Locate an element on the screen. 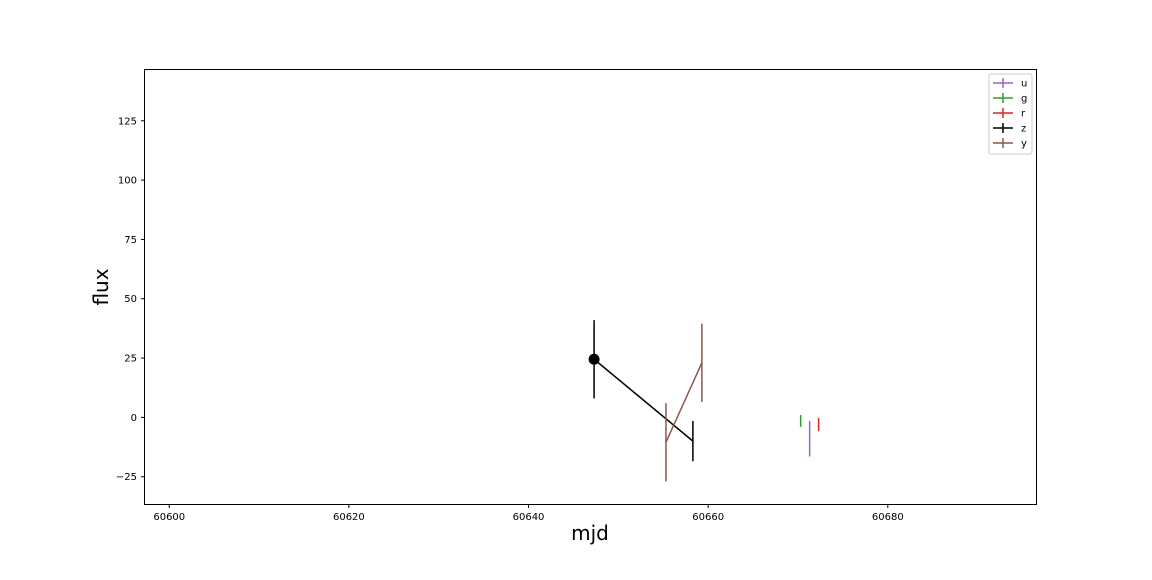 The width and height of the screenshot is (1152, 580). y-tick-label: 50 is located at coordinates (130, 299).